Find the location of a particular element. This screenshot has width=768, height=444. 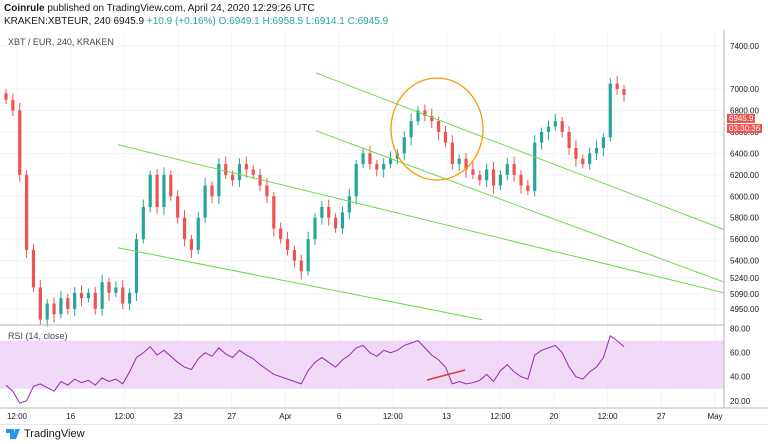

chart-title: XBT / EUR, 240, KRAKEN is located at coordinates (61, 42).